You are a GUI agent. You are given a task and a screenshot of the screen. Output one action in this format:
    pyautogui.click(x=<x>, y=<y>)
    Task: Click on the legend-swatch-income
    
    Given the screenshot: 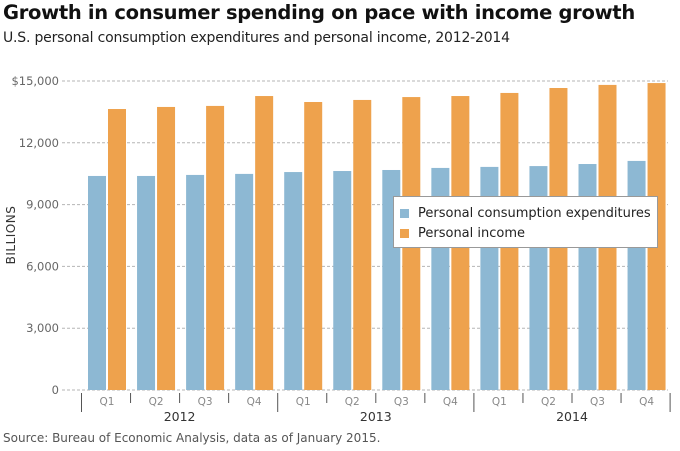 What is the action you would take?
    pyautogui.click(x=404, y=233)
    